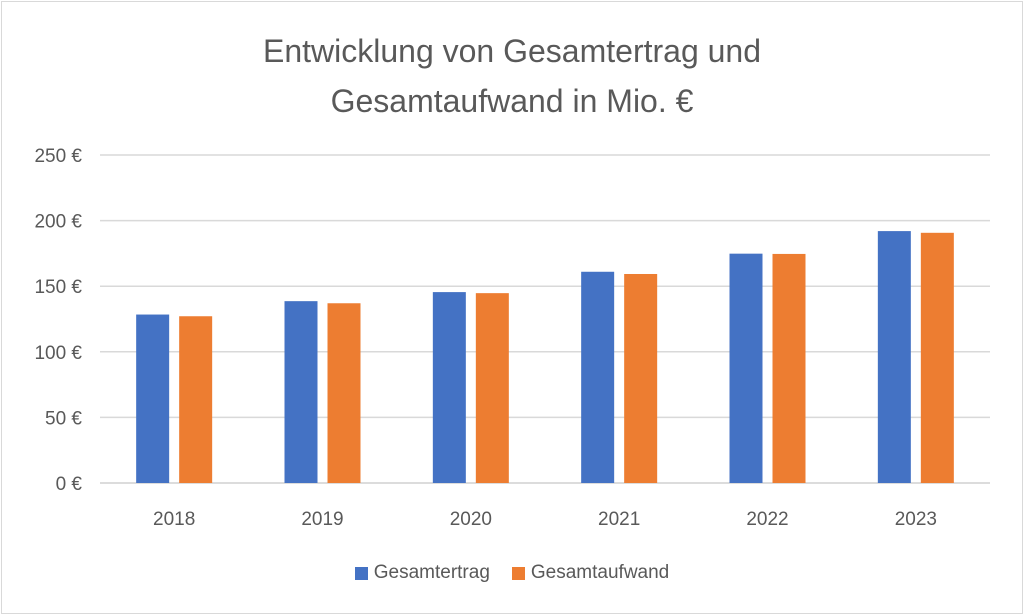 Image resolution: width=1024 pixels, height=615 pixels. I want to click on bar-gesamtaufwand-2023, so click(937, 357).